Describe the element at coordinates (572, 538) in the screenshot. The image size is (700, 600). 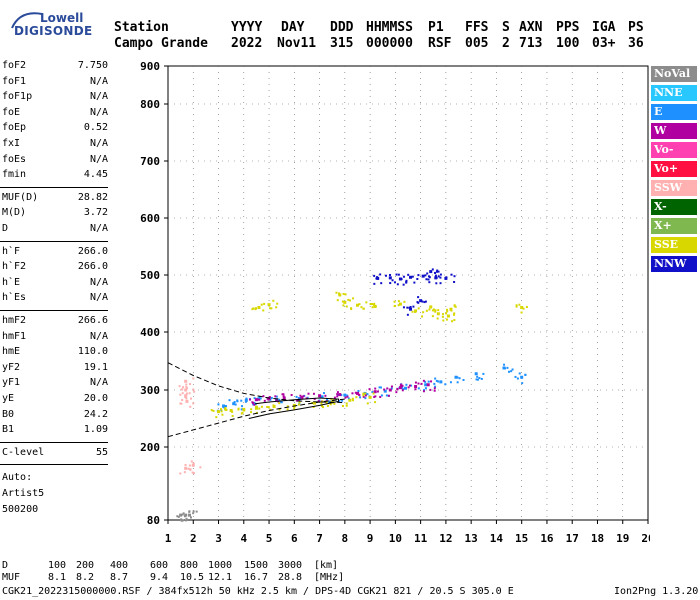
I see `x-tick-label: 17` at that location.